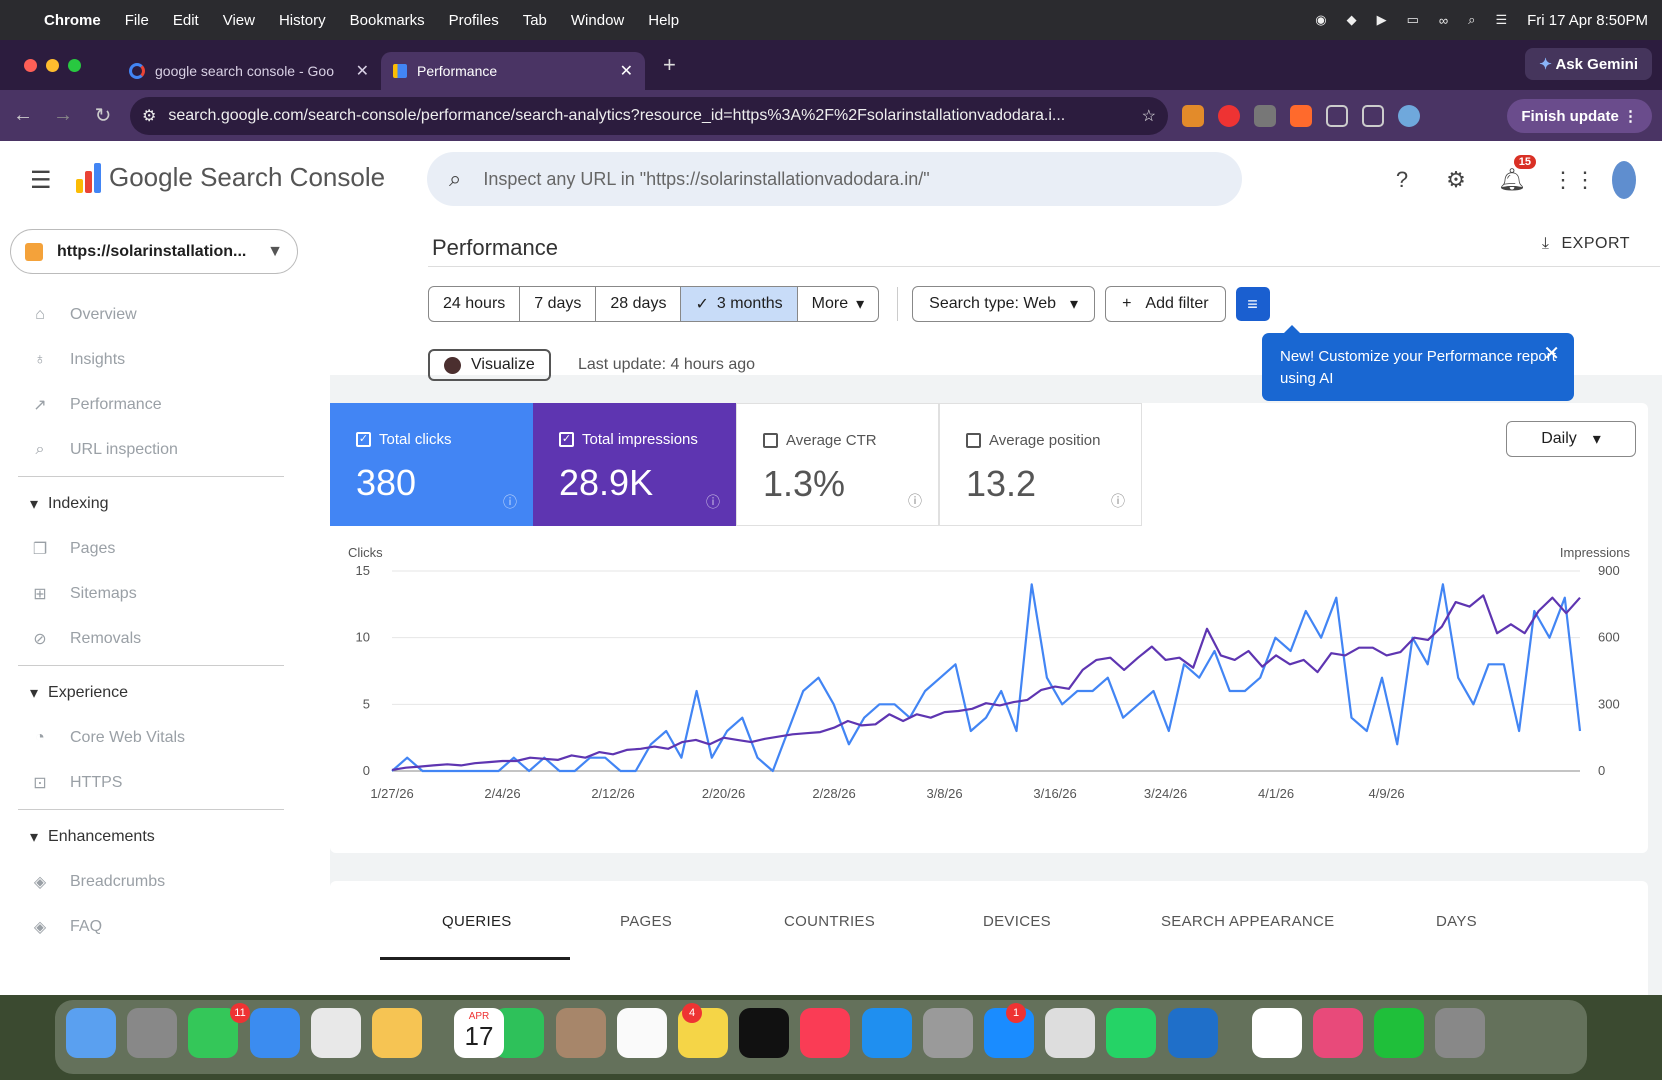 The width and height of the screenshot is (1662, 1080). What do you see at coordinates (1443, 20) in the screenshot?
I see `link-icon: ∞` at bounding box center [1443, 20].